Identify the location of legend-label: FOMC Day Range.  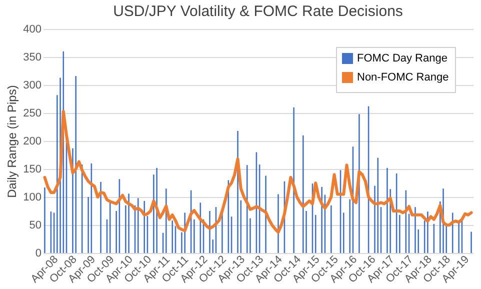
(402, 58).